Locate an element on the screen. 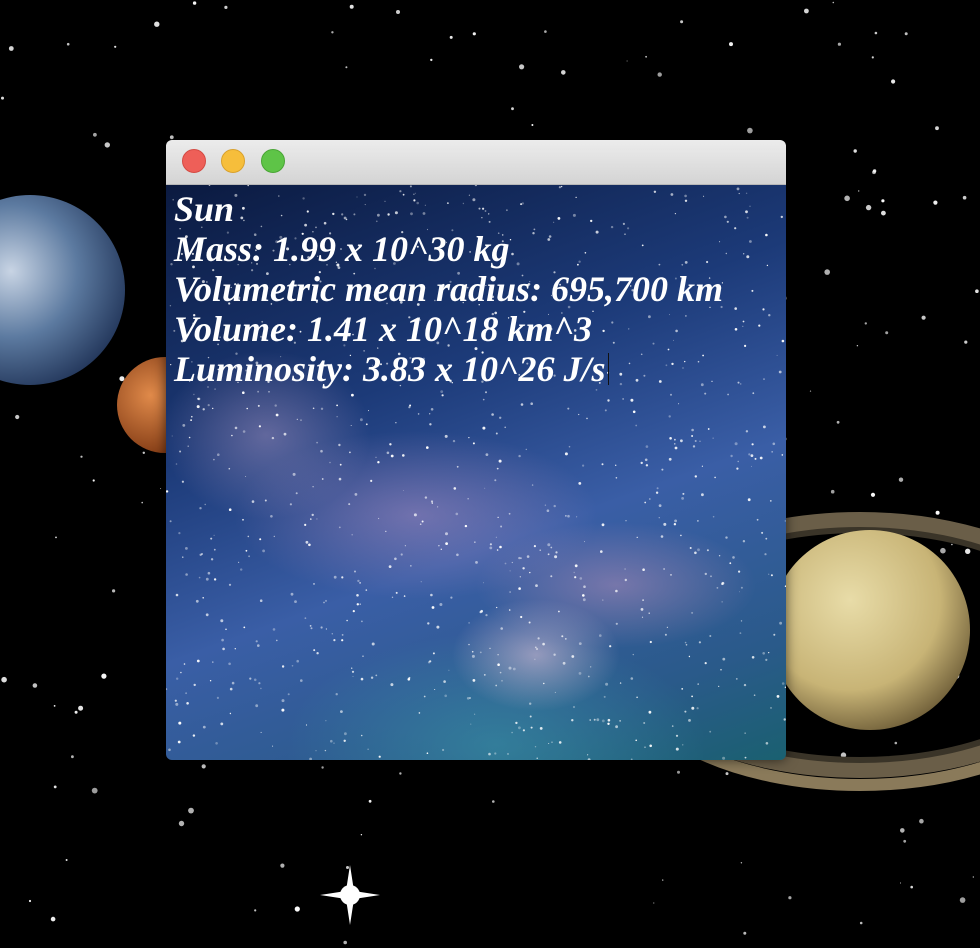  close-button is located at coordinates (194, 161).